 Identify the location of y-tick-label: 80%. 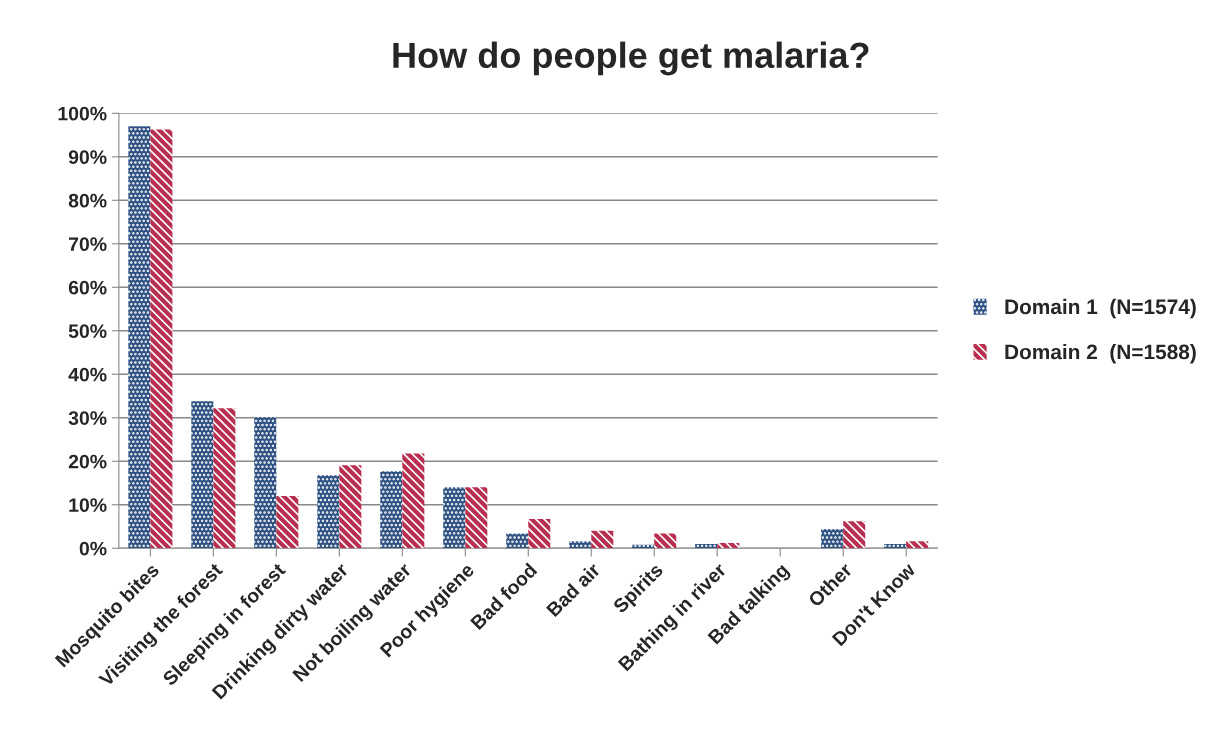
(87, 200).